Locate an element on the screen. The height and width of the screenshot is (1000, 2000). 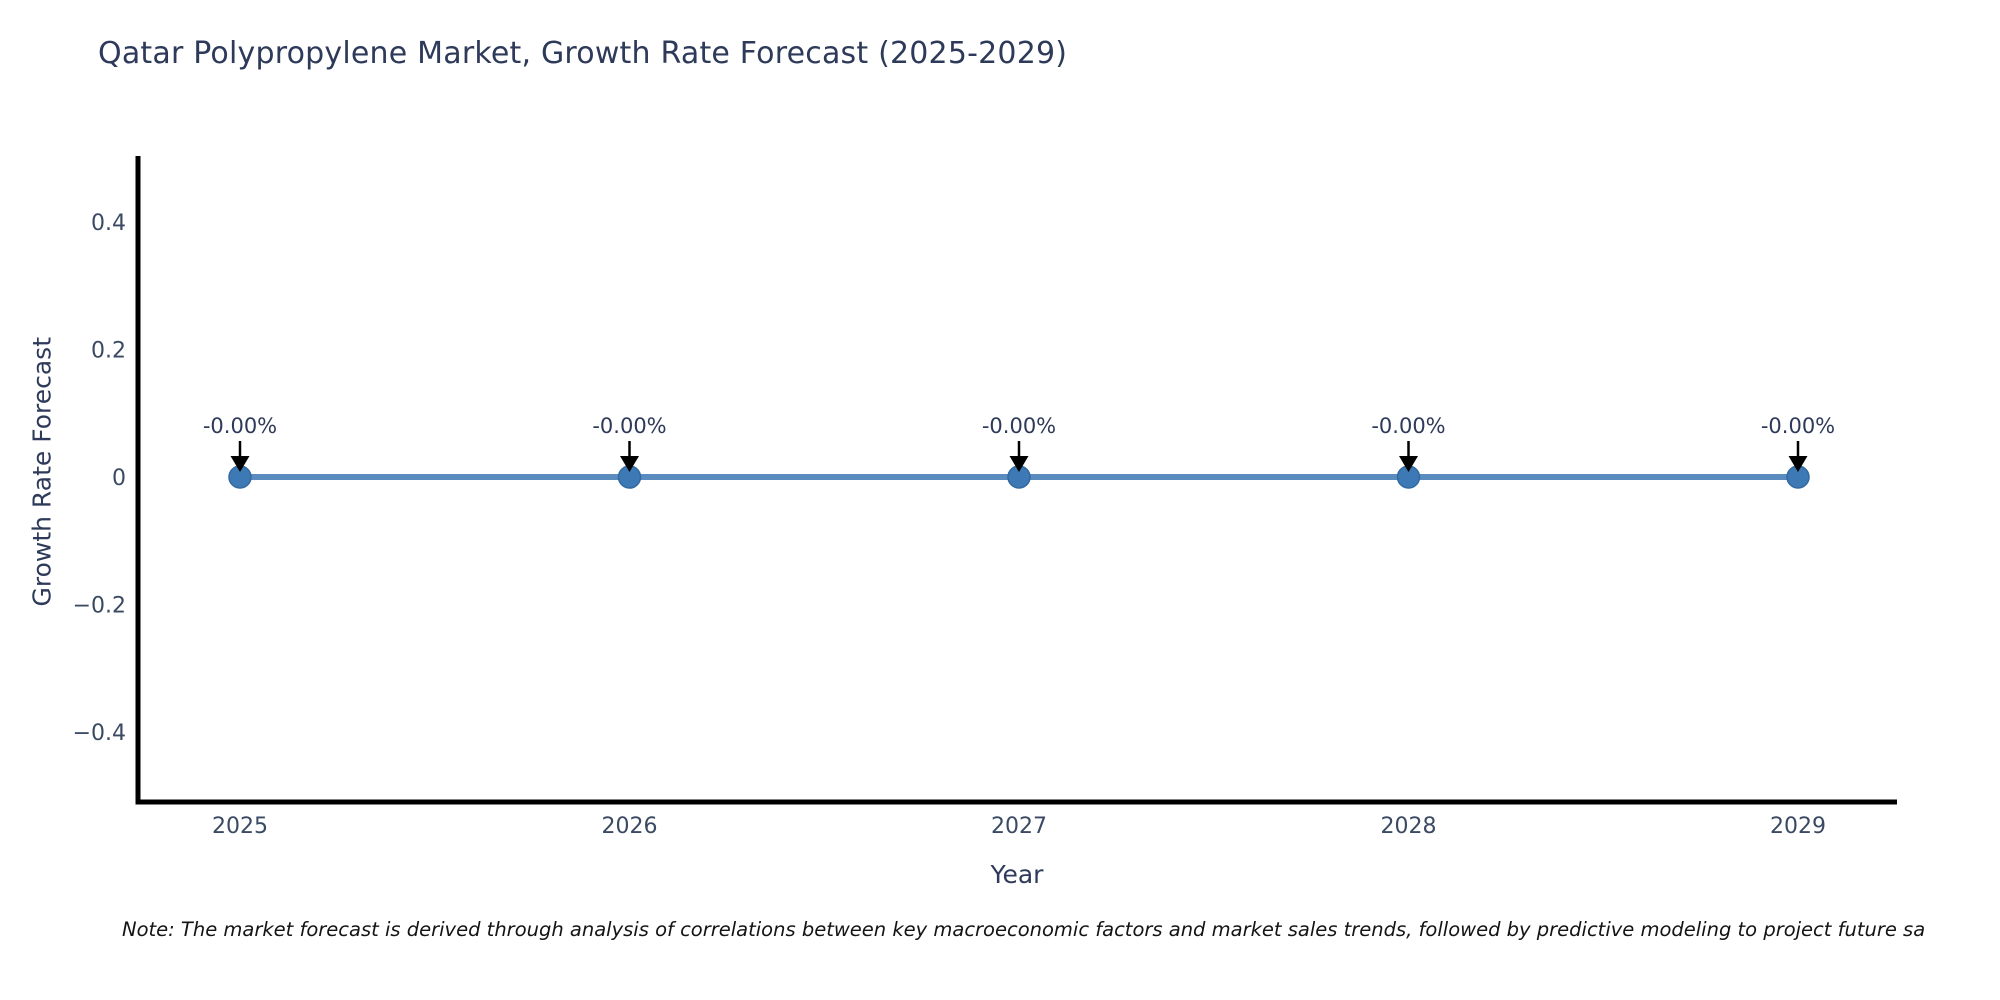
y-tick-label: −0.4 is located at coordinates (99, 733).